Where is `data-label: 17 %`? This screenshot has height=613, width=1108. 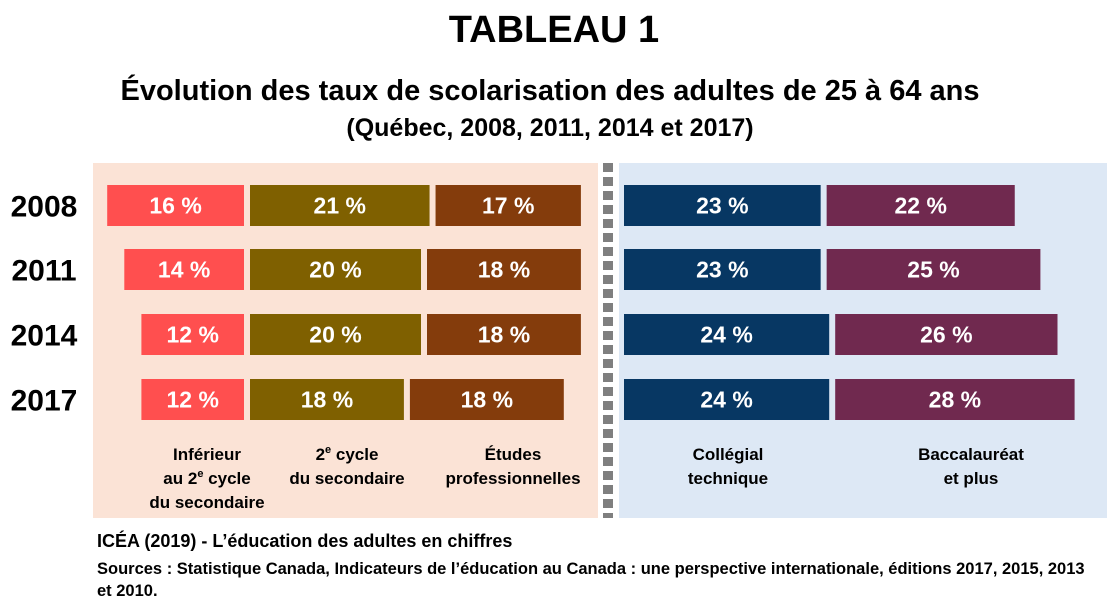 data-label: 17 % is located at coordinates (508, 206).